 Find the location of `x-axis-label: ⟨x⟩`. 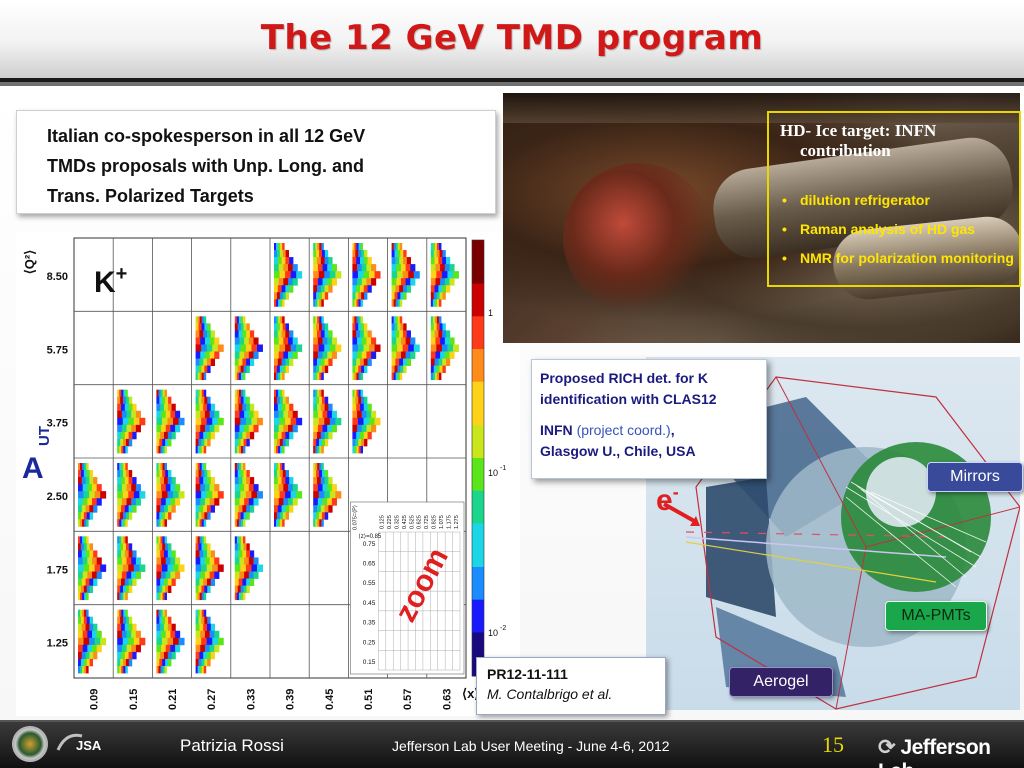

x-axis-label: ⟨x⟩ is located at coordinates (470, 693).